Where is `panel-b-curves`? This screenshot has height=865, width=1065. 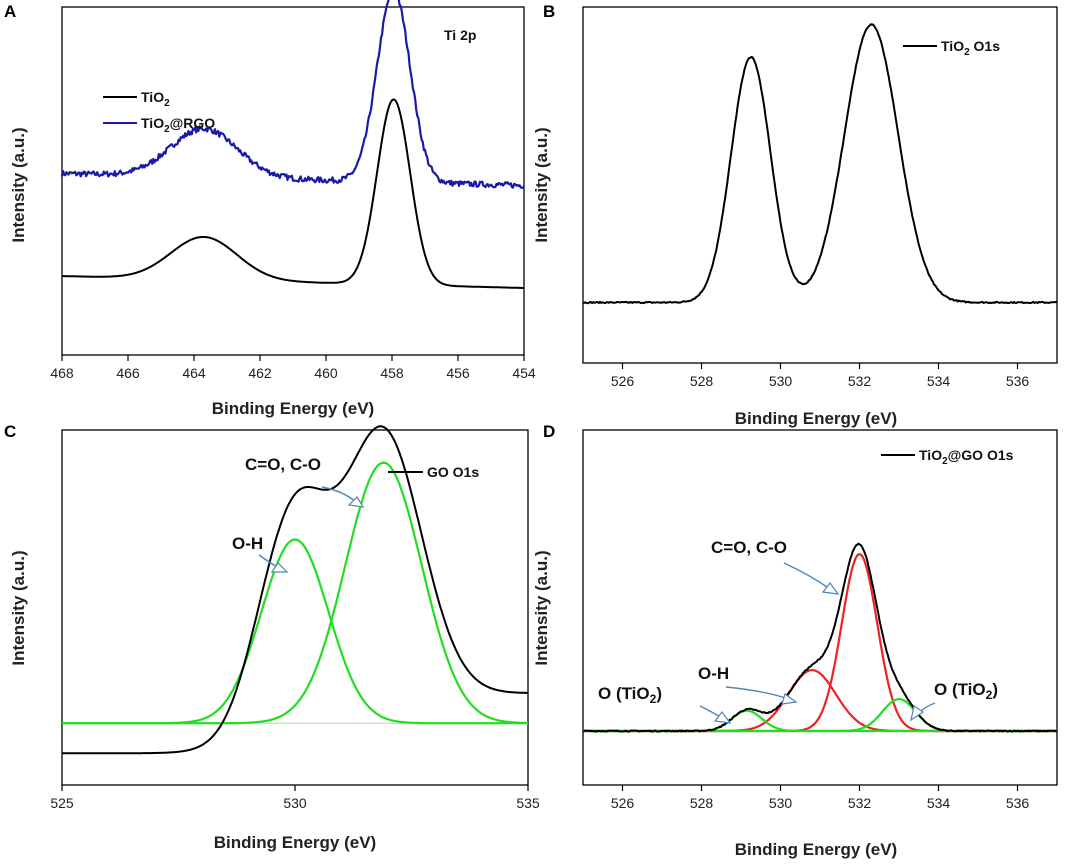 panel-b-curves is located at coordinates (820, 164).